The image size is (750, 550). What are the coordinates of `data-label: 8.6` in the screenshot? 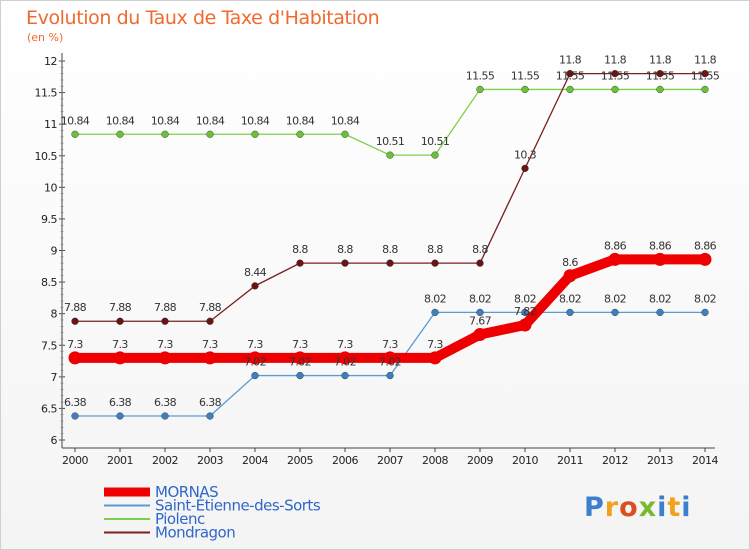 It's located at (570, 262).